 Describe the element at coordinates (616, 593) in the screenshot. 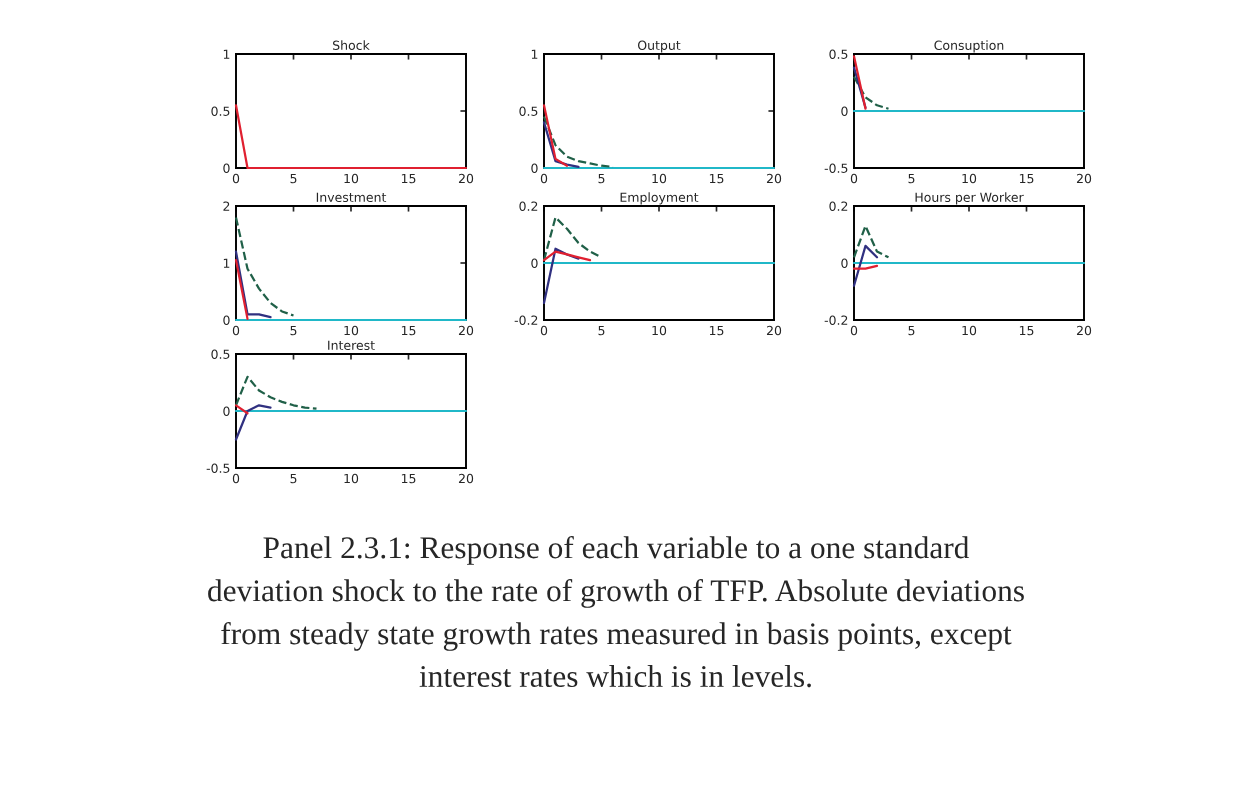

I see `text: deviation shock to the rate of growth of TFP. Absolute deviations` at that location.